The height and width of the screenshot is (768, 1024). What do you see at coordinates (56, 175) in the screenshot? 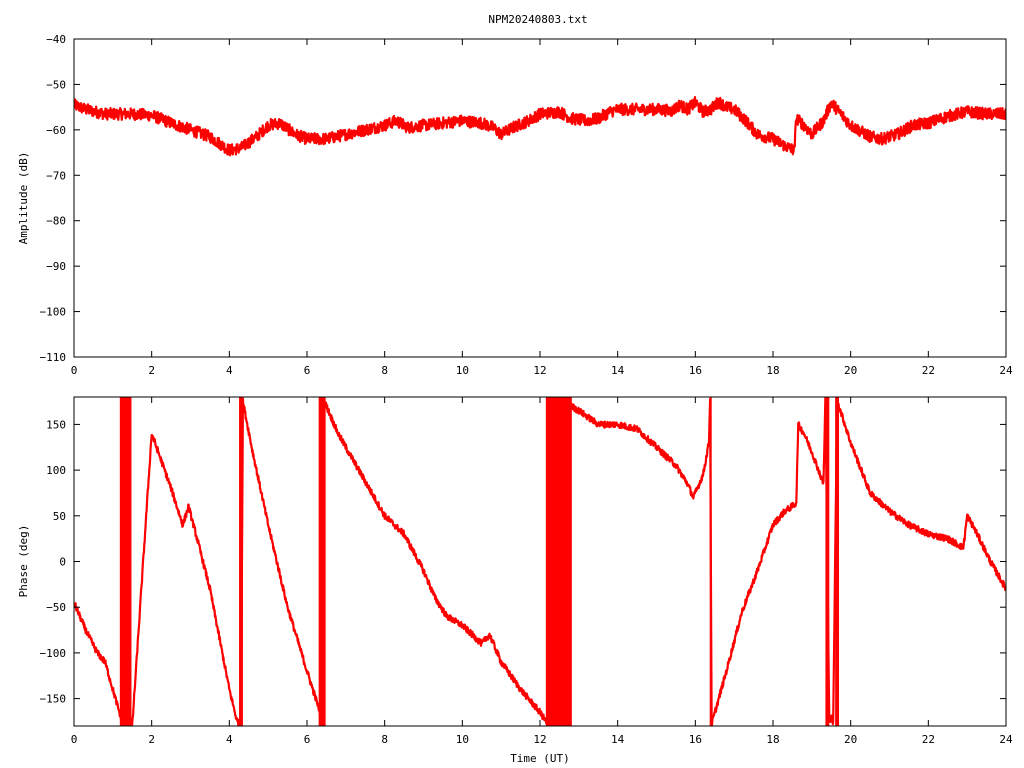
I see `y-tick-label: −70` at bounding box center [56, 175].